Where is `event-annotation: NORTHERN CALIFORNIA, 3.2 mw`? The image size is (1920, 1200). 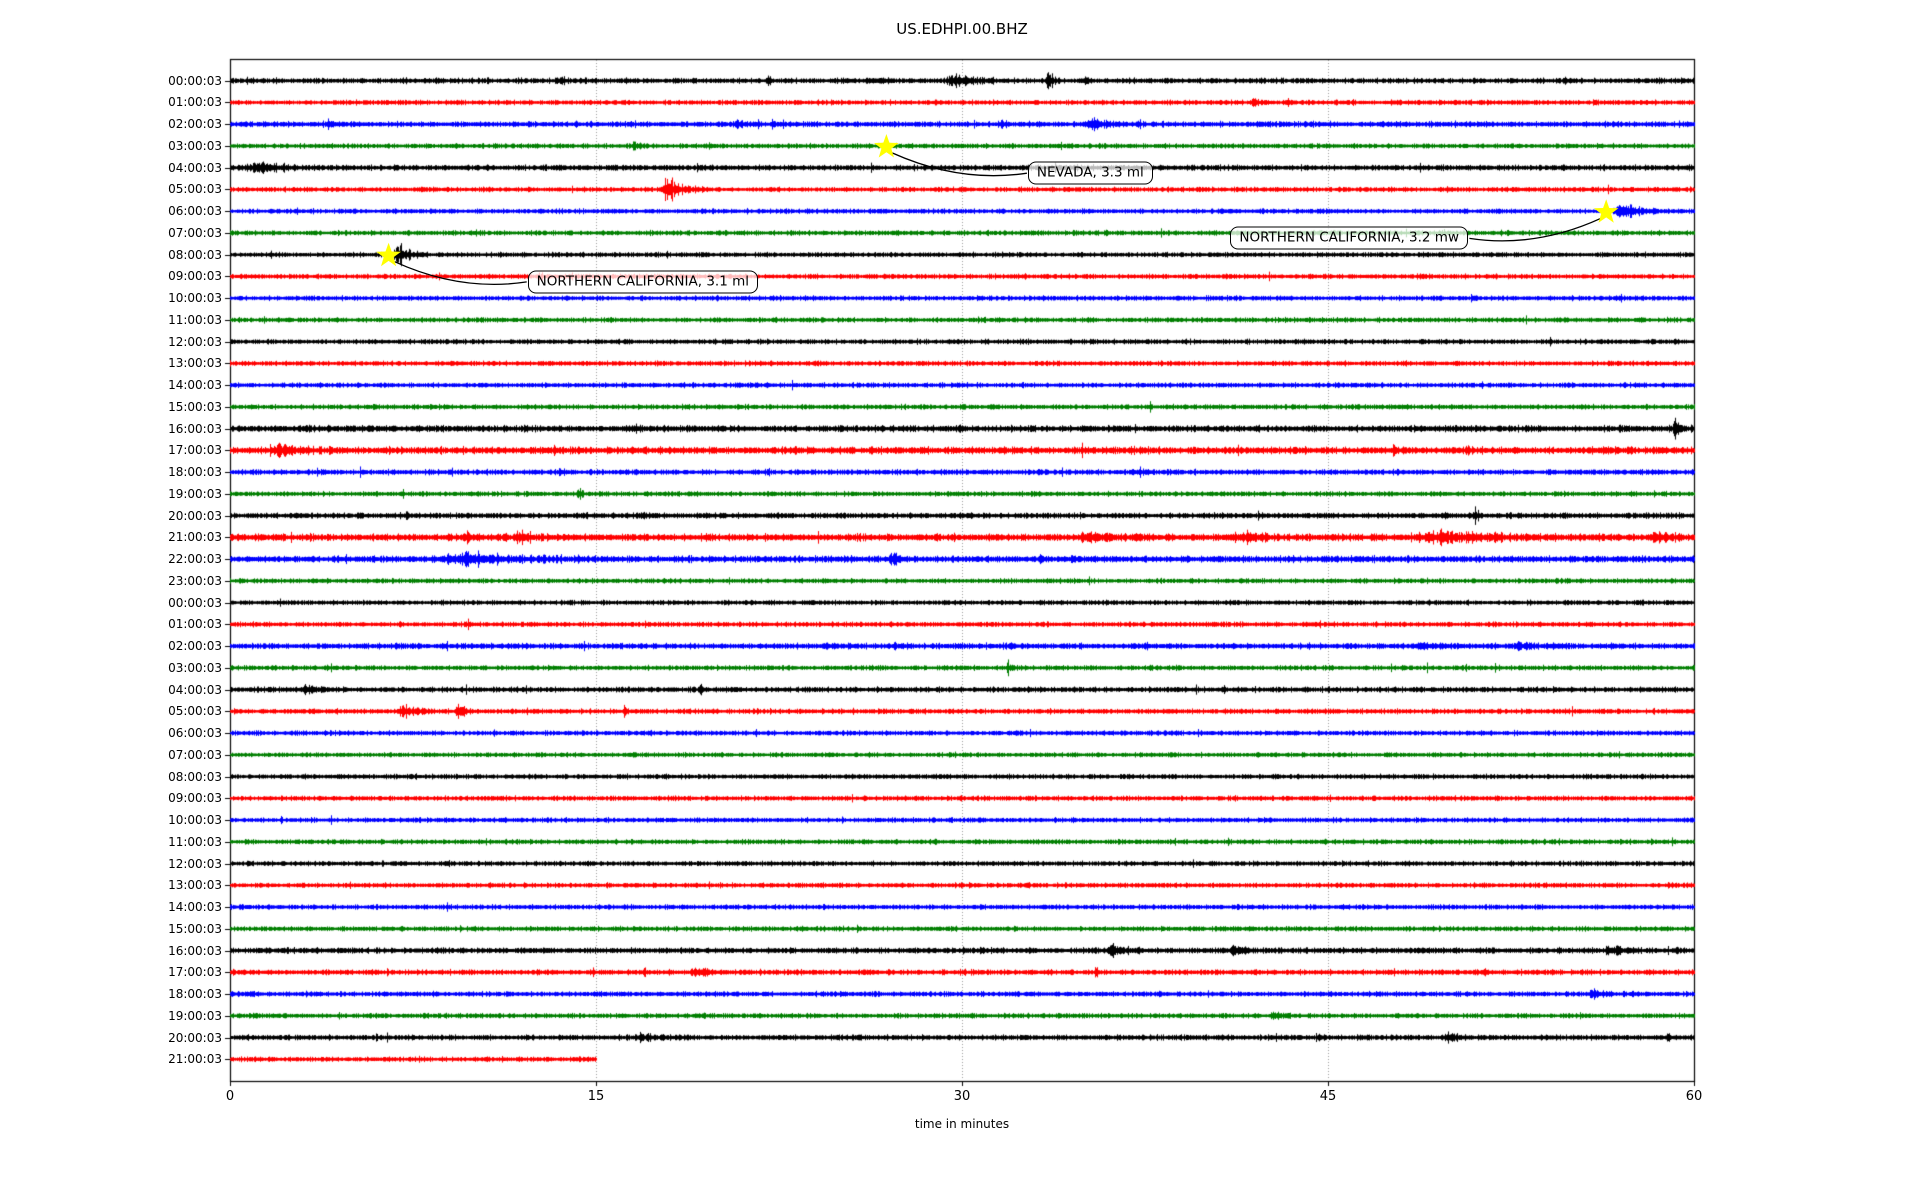
event-annotation: NORTHERN CALIFORNIA, 3.2 mw is located at coordinates (1349, 238).